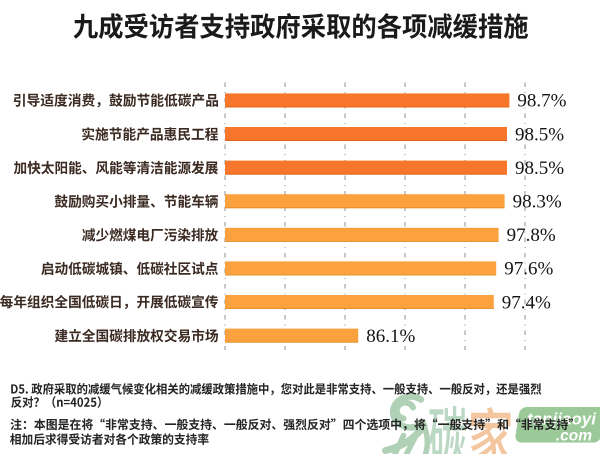  I want to click on svg-text: 98.7%, so click(541, 101).